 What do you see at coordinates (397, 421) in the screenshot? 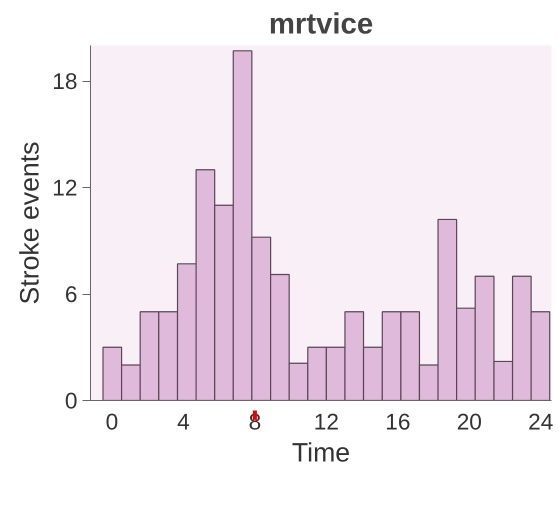
I see `x-tick-label: 16` at bounding box center [397, 421].